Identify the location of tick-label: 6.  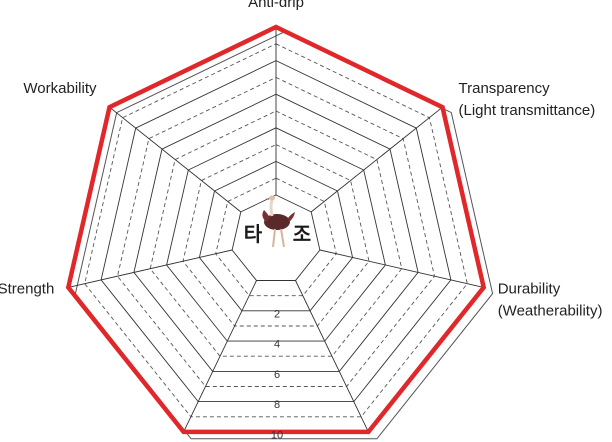
(277, 375).